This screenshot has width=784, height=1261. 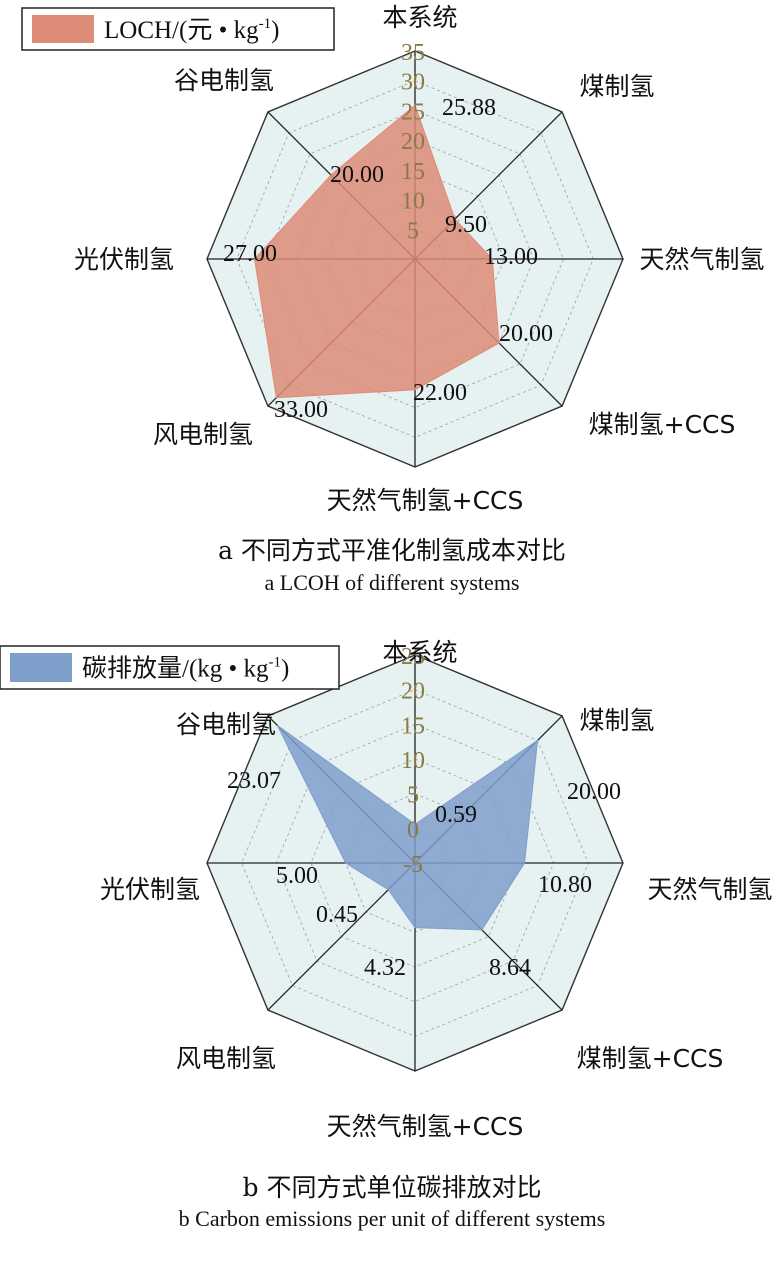 I want to click on value-label: 33.00, so click(x=301, y=410).